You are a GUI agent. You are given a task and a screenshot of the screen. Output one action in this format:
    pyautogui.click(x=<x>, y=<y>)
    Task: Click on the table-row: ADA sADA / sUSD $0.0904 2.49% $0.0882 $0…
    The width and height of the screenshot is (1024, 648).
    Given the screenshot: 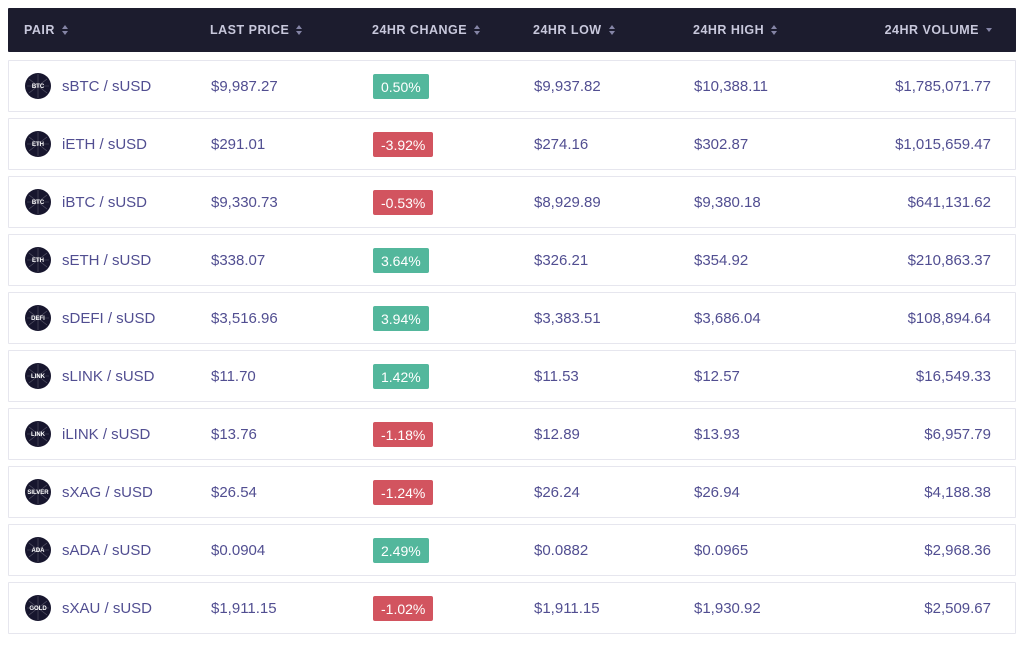 What is the action you would take?
    pyautogui.click(x=512, y=550)
    